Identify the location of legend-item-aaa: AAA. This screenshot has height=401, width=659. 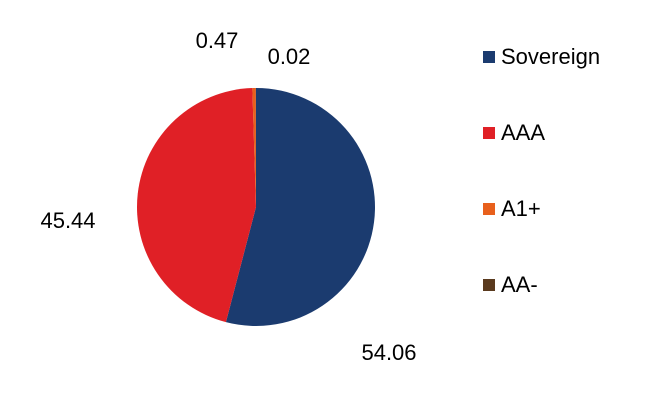
(514, 133).